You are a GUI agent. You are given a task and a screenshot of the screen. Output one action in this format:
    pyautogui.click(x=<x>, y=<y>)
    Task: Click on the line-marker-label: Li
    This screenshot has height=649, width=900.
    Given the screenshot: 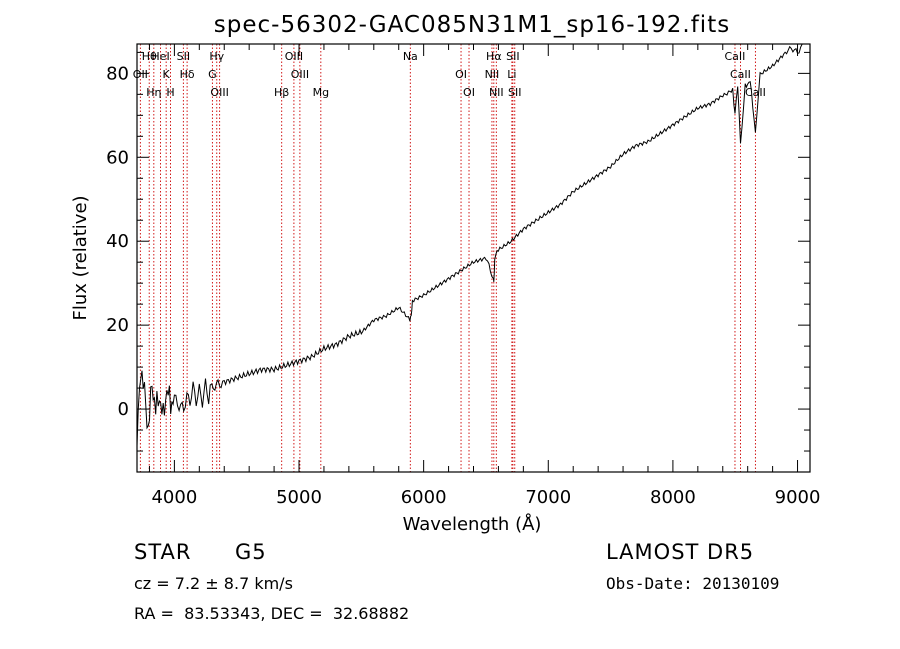 What is the action you would take?
    pyautogui.click(x=511, y=74)
    